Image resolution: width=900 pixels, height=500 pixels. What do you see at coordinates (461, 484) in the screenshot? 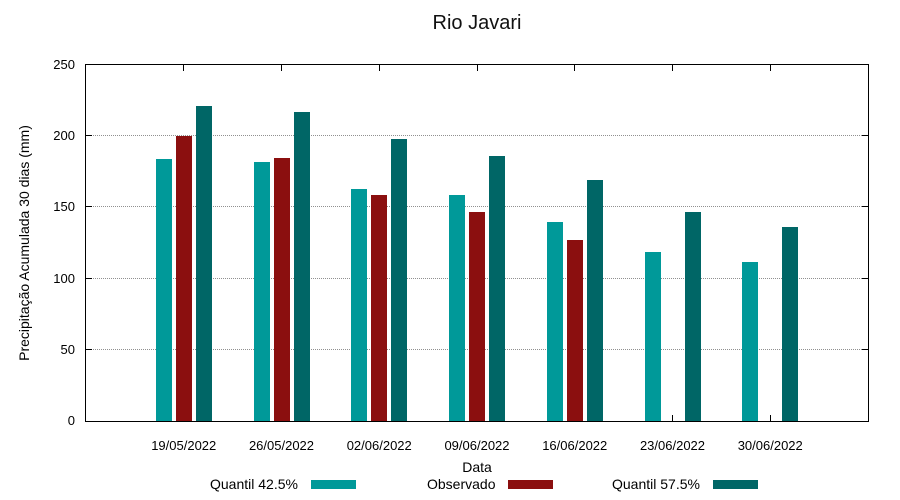
I see `legend-label: Observado` at bounding box center [461, 484].